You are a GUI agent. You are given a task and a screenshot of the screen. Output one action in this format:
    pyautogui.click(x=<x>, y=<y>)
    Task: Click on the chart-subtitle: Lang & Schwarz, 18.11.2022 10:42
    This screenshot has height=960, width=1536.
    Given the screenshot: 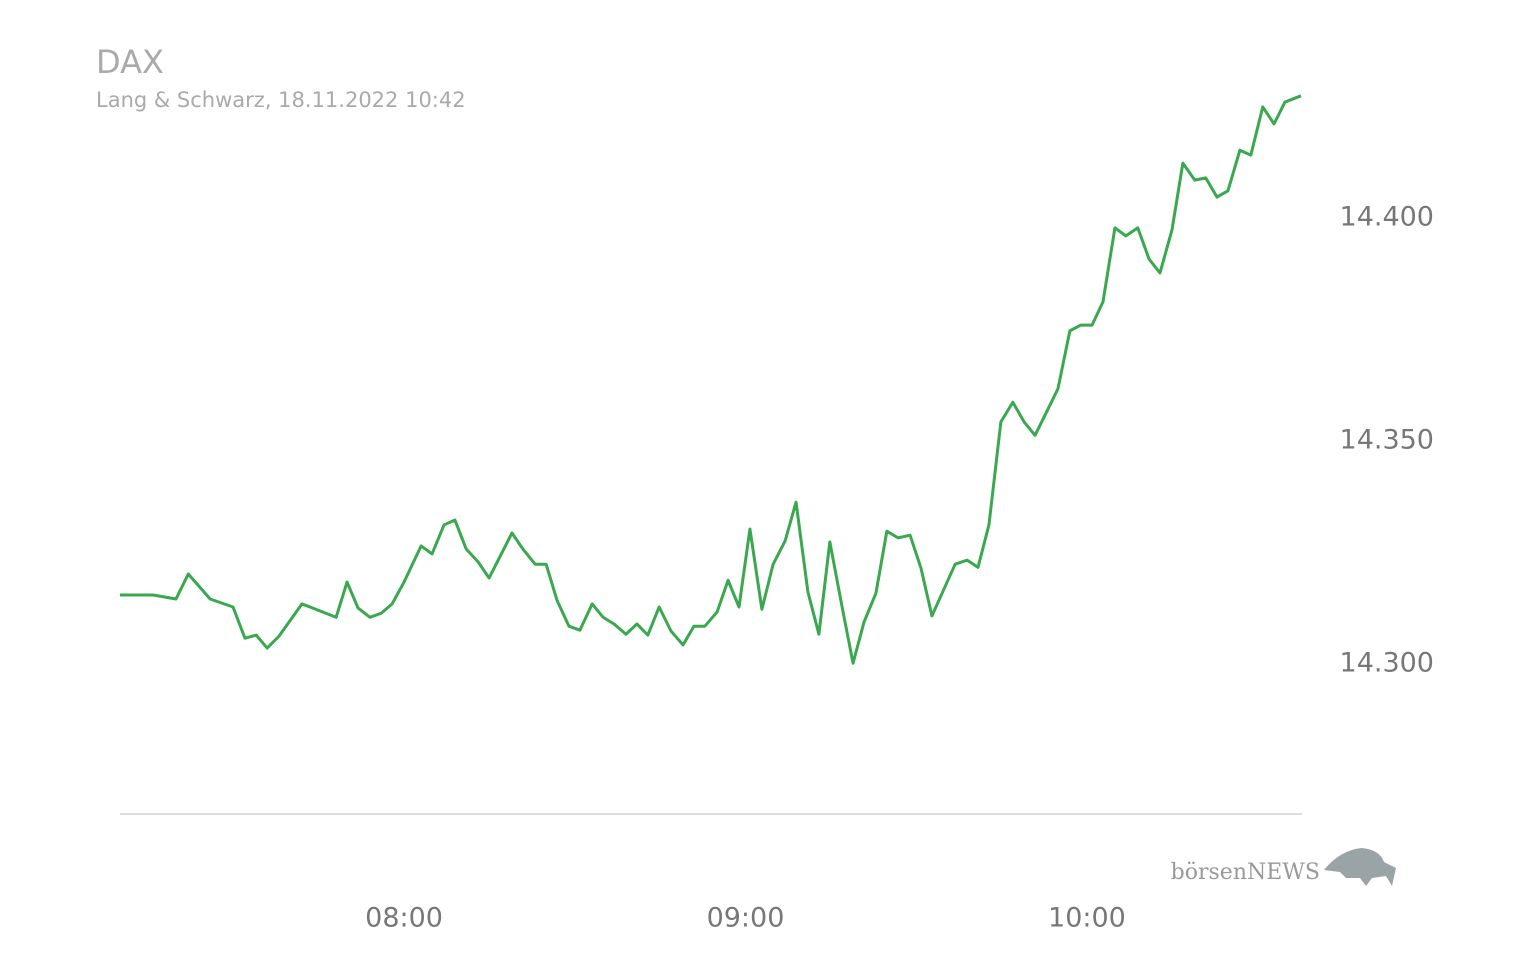 What is the action you would take?
    pyautogui.click(x=281, y=100)
    